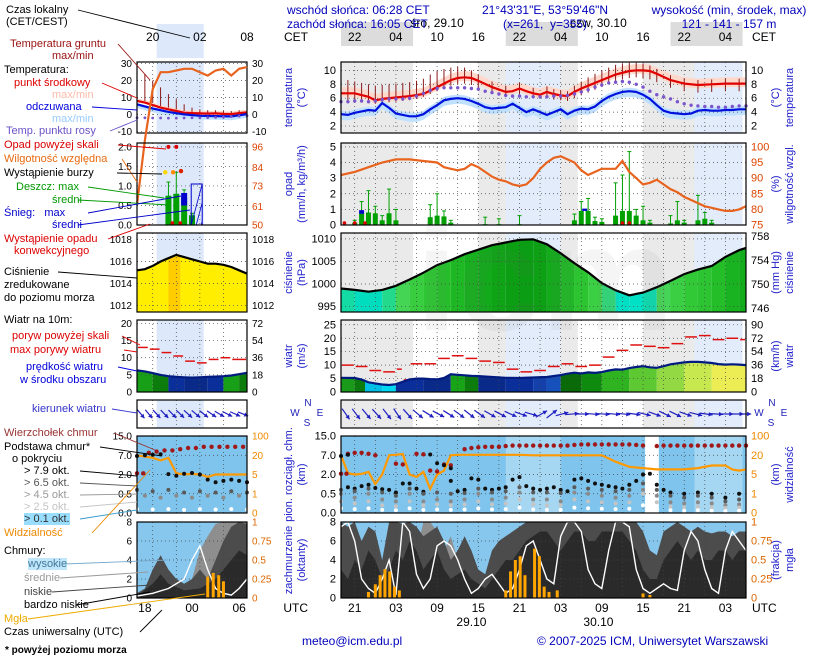  What do you see at coordinates (192, 98) in the screenshot?
I see `mini-temperature-panel: 30 20 10 0 -10 30 20 10 0 -10` at bounding box center [192, 98].